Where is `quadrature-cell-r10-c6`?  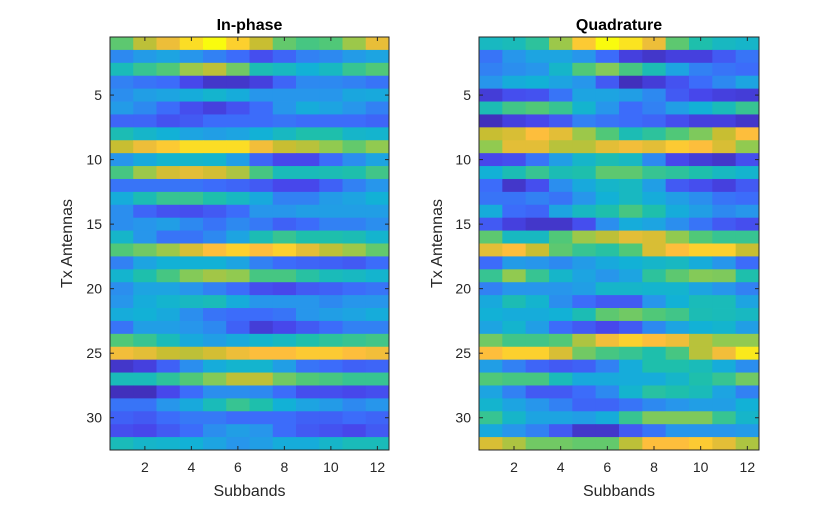 quadrature-cell-r10-c6 is located at coordinates (607, 160).